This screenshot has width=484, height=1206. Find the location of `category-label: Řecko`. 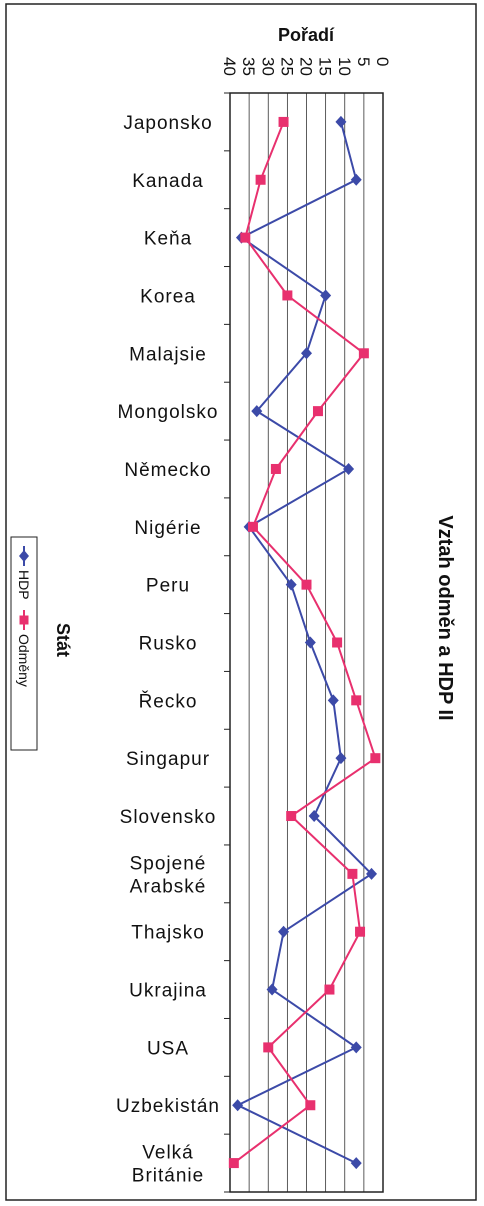

category-label: Řecko is located at coordinates (168, 701).